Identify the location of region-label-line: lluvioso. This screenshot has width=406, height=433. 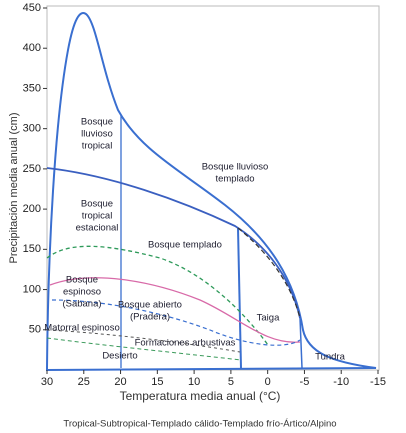
(97, 134).